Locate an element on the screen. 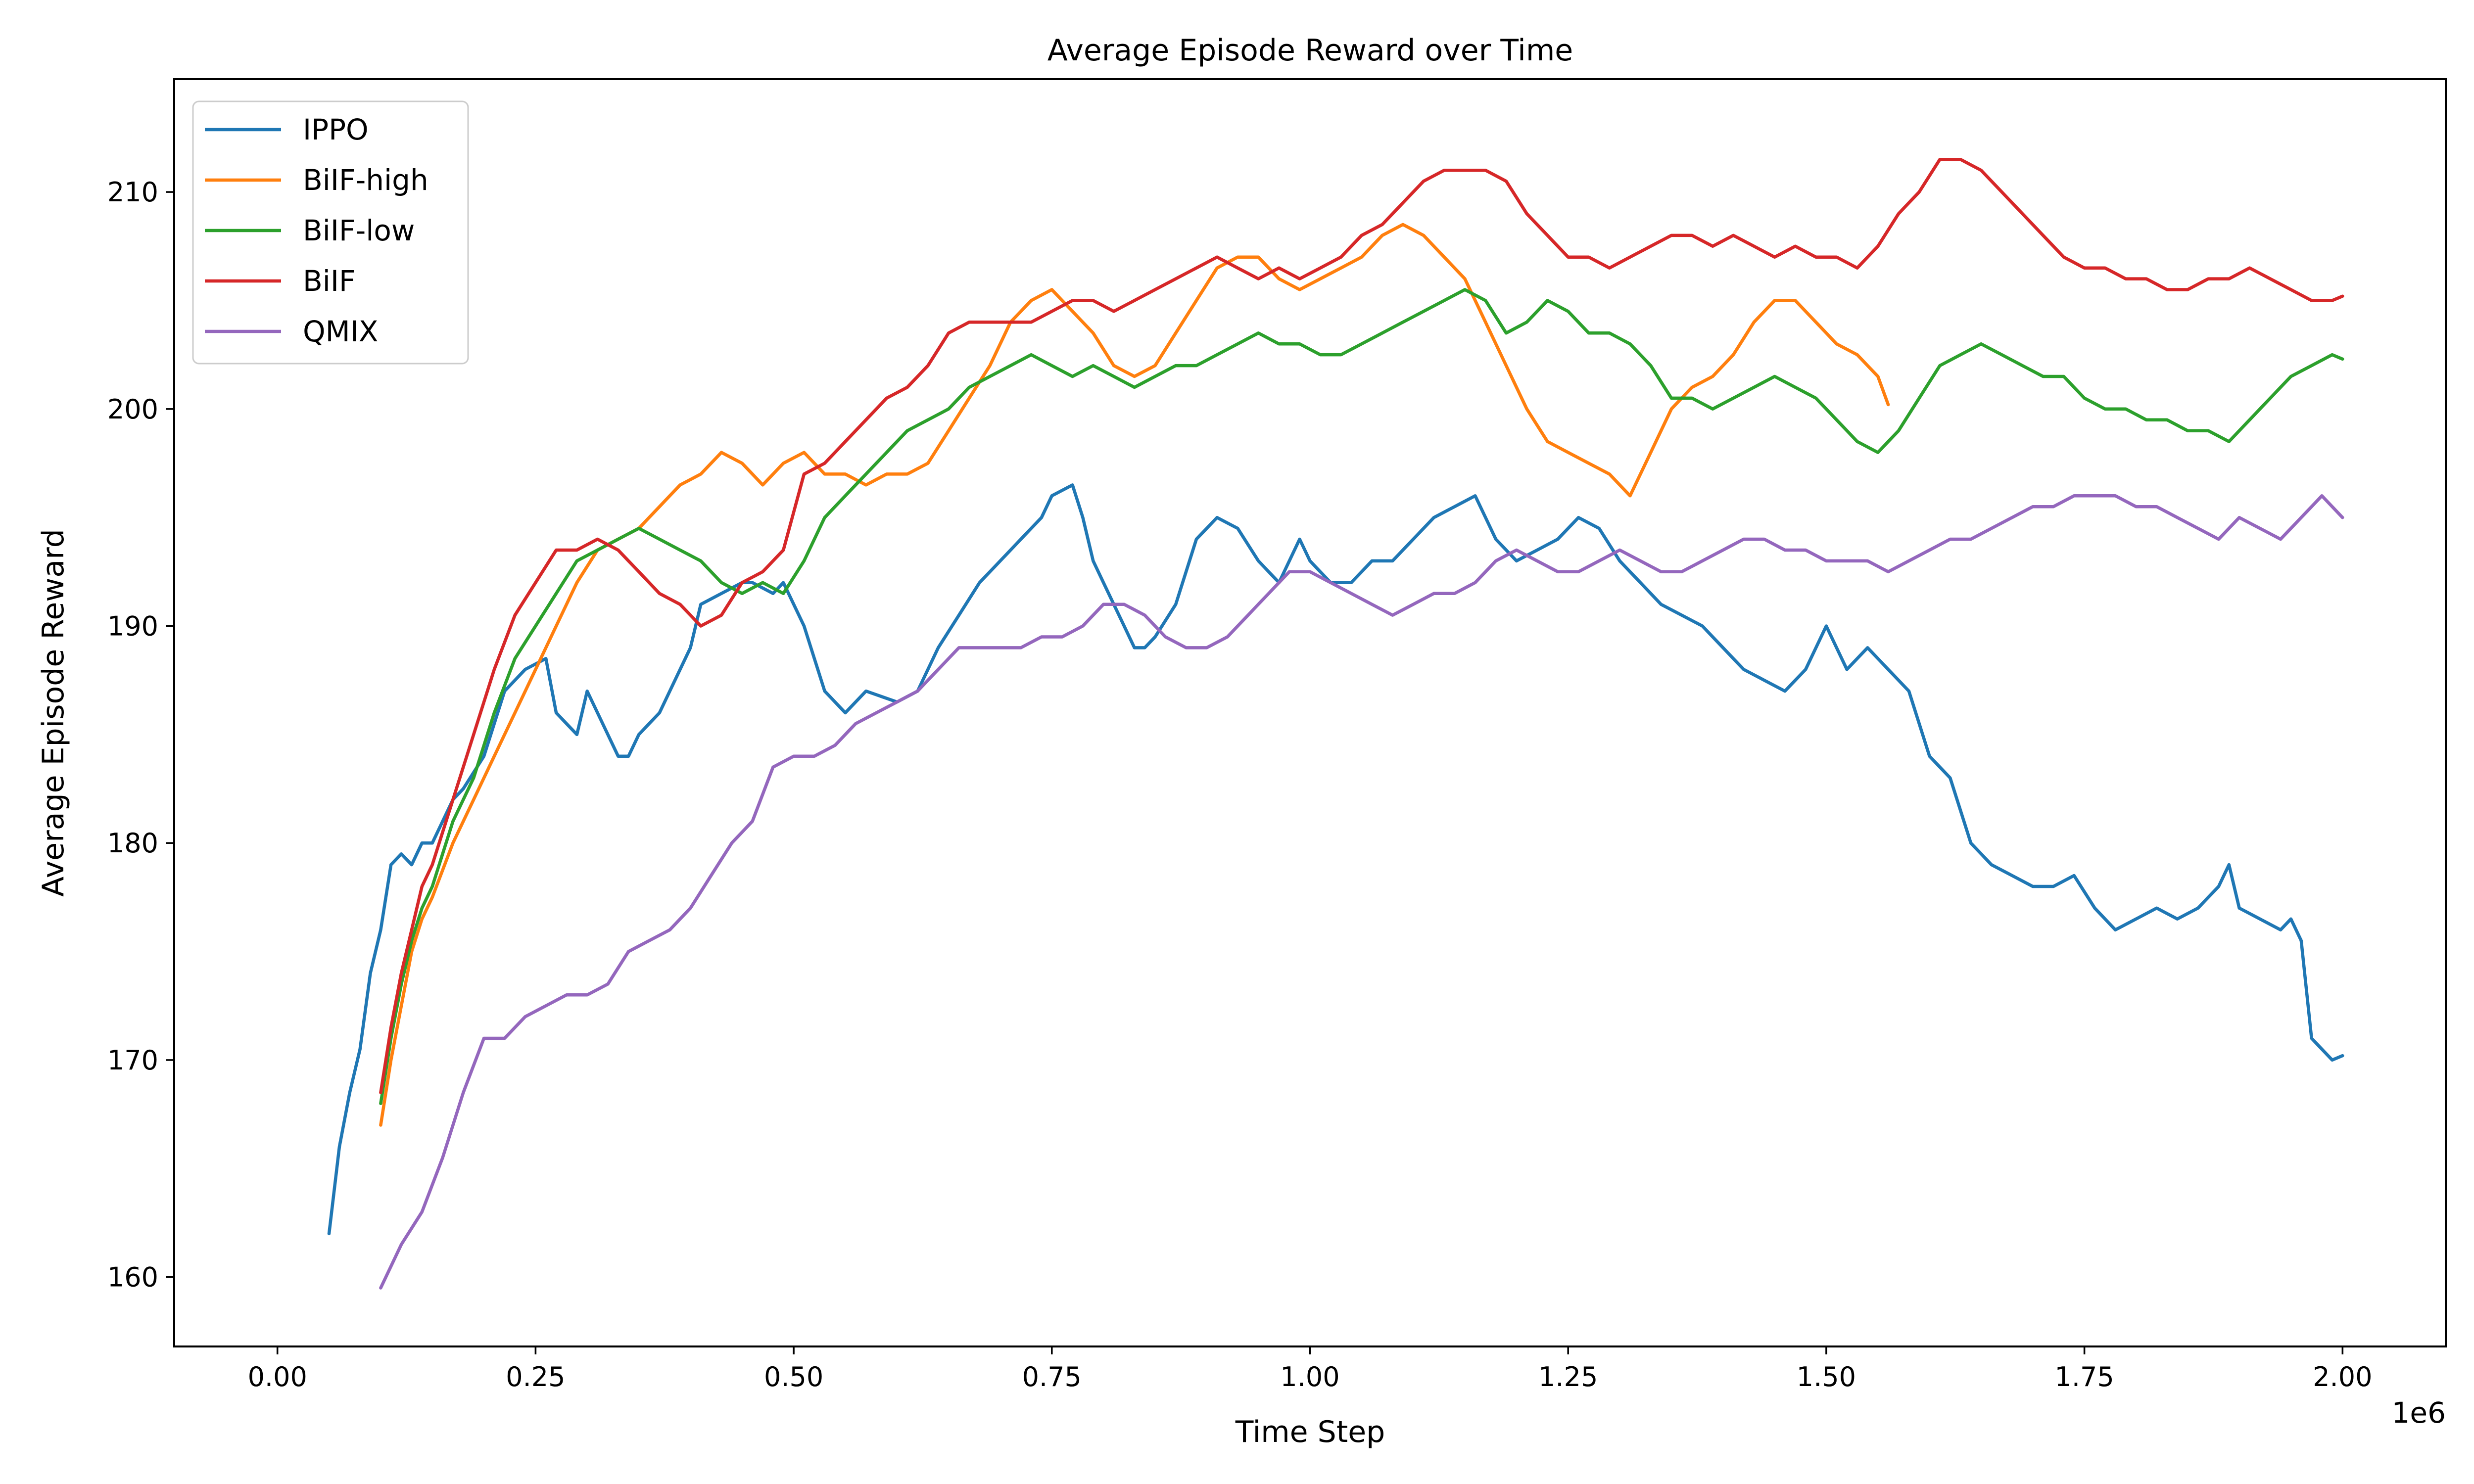  legend-label-biif: BiIF is located at coordinates (329, 281).